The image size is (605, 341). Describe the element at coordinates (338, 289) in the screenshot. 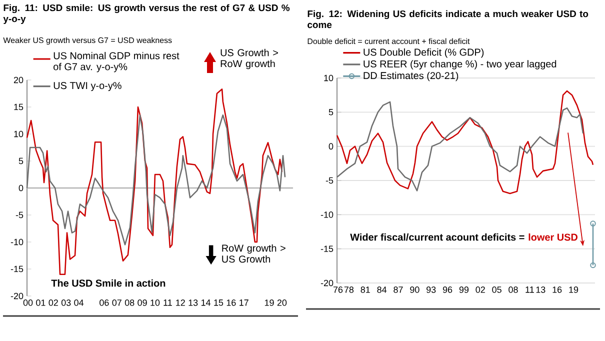

I see `x-tick-label: 76` at that location.